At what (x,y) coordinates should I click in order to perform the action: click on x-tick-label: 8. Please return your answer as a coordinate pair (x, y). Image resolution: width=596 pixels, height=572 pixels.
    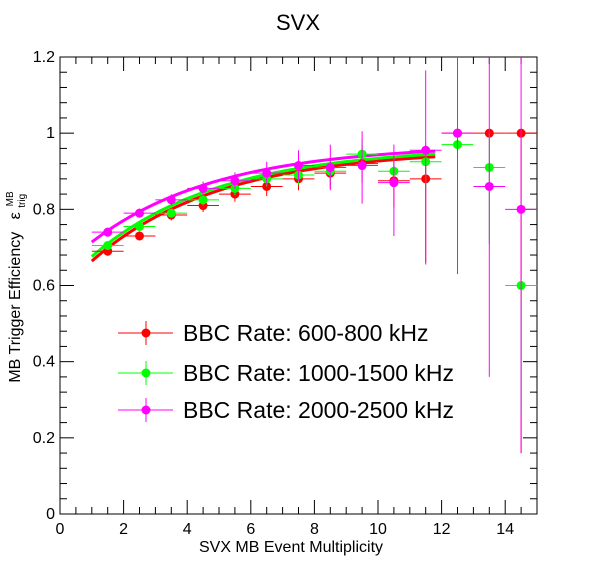
    Looking at the image, I should click on (314, 529).